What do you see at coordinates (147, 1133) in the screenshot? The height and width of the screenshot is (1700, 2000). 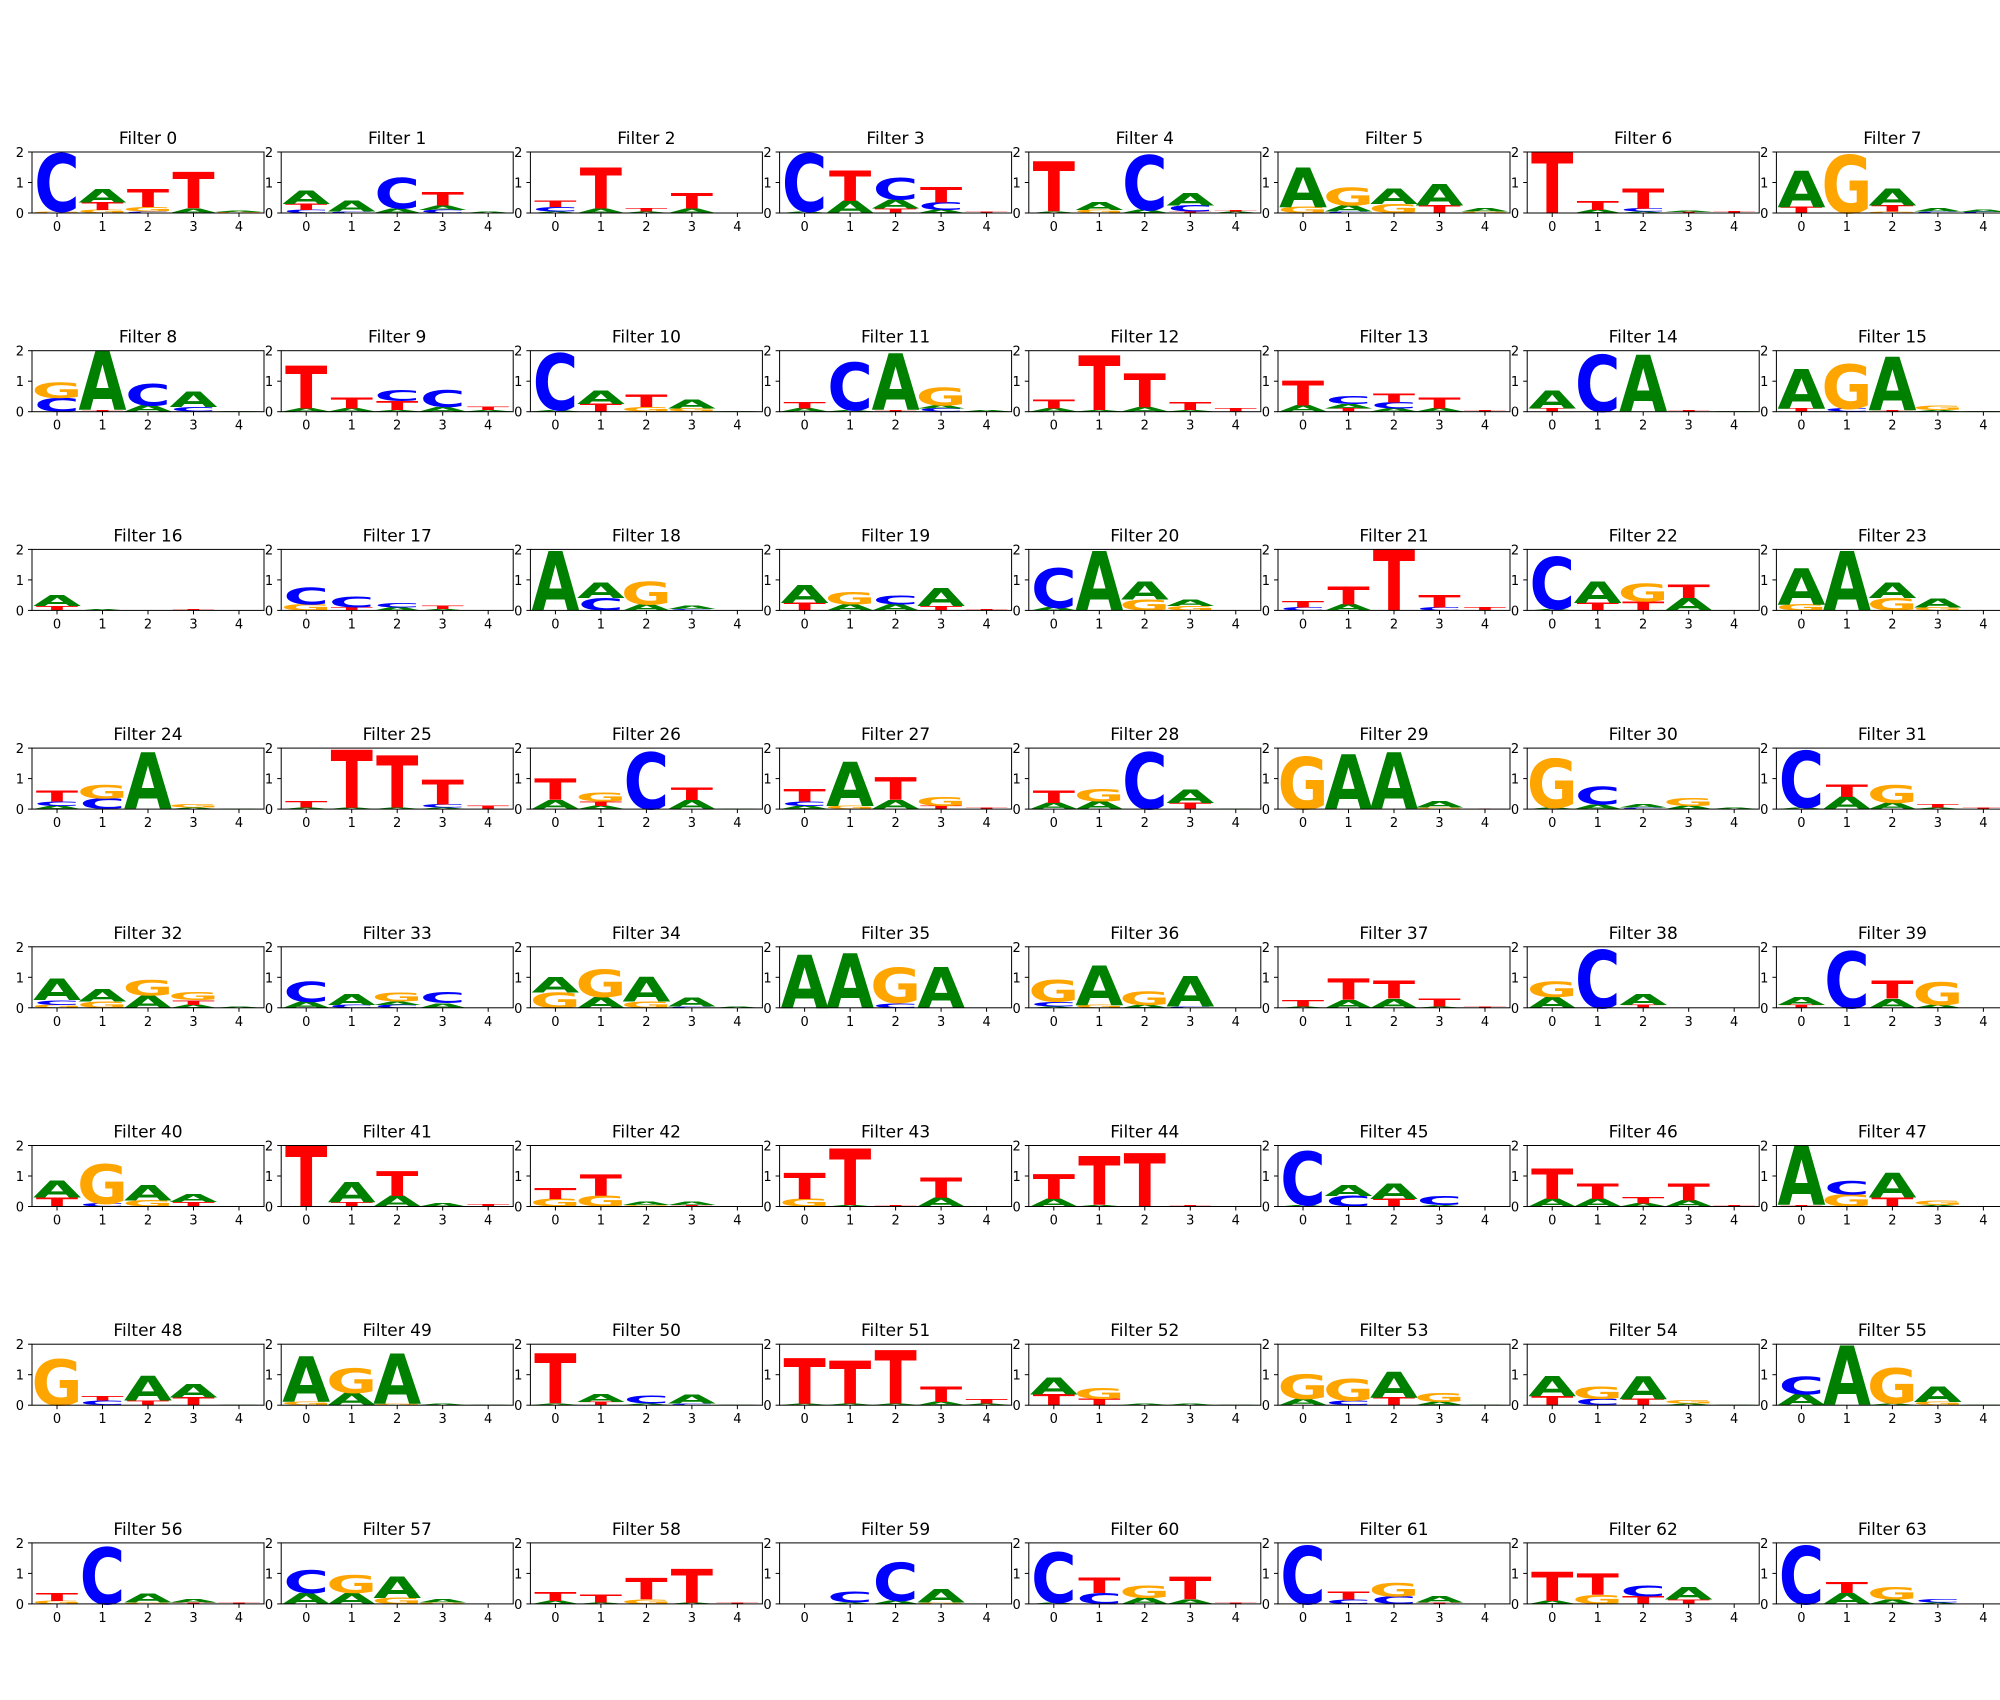 I see `panel-title: Filter 40` at bounding box center [147, 1133].